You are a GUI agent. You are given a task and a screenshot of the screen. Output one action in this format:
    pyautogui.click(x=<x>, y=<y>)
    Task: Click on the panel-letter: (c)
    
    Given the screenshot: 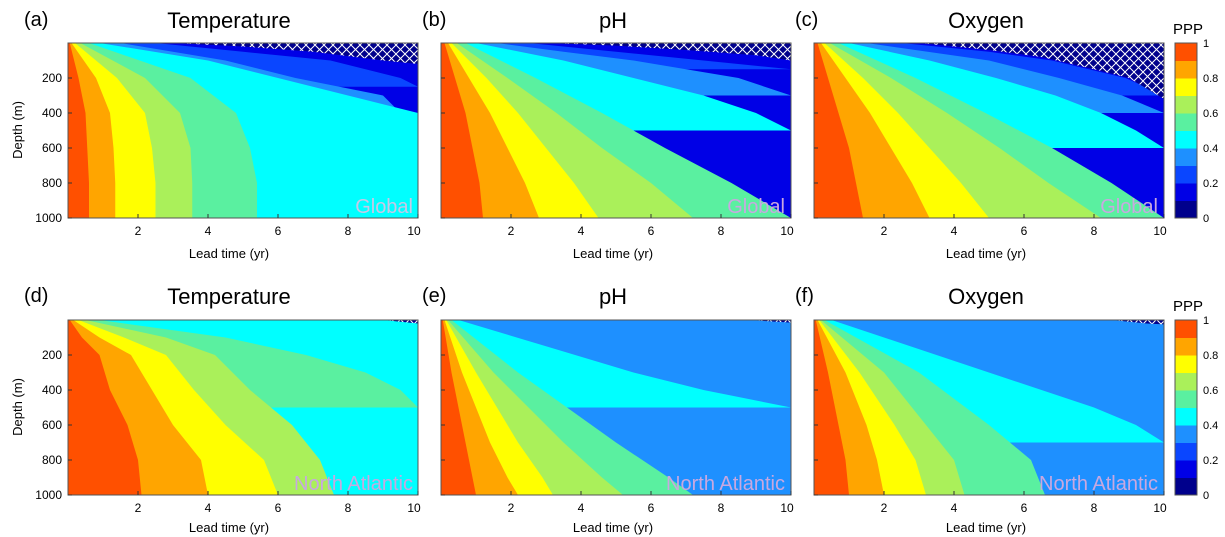 What is the action you would take?
    pyautogui.click(x=806, y=20)
    